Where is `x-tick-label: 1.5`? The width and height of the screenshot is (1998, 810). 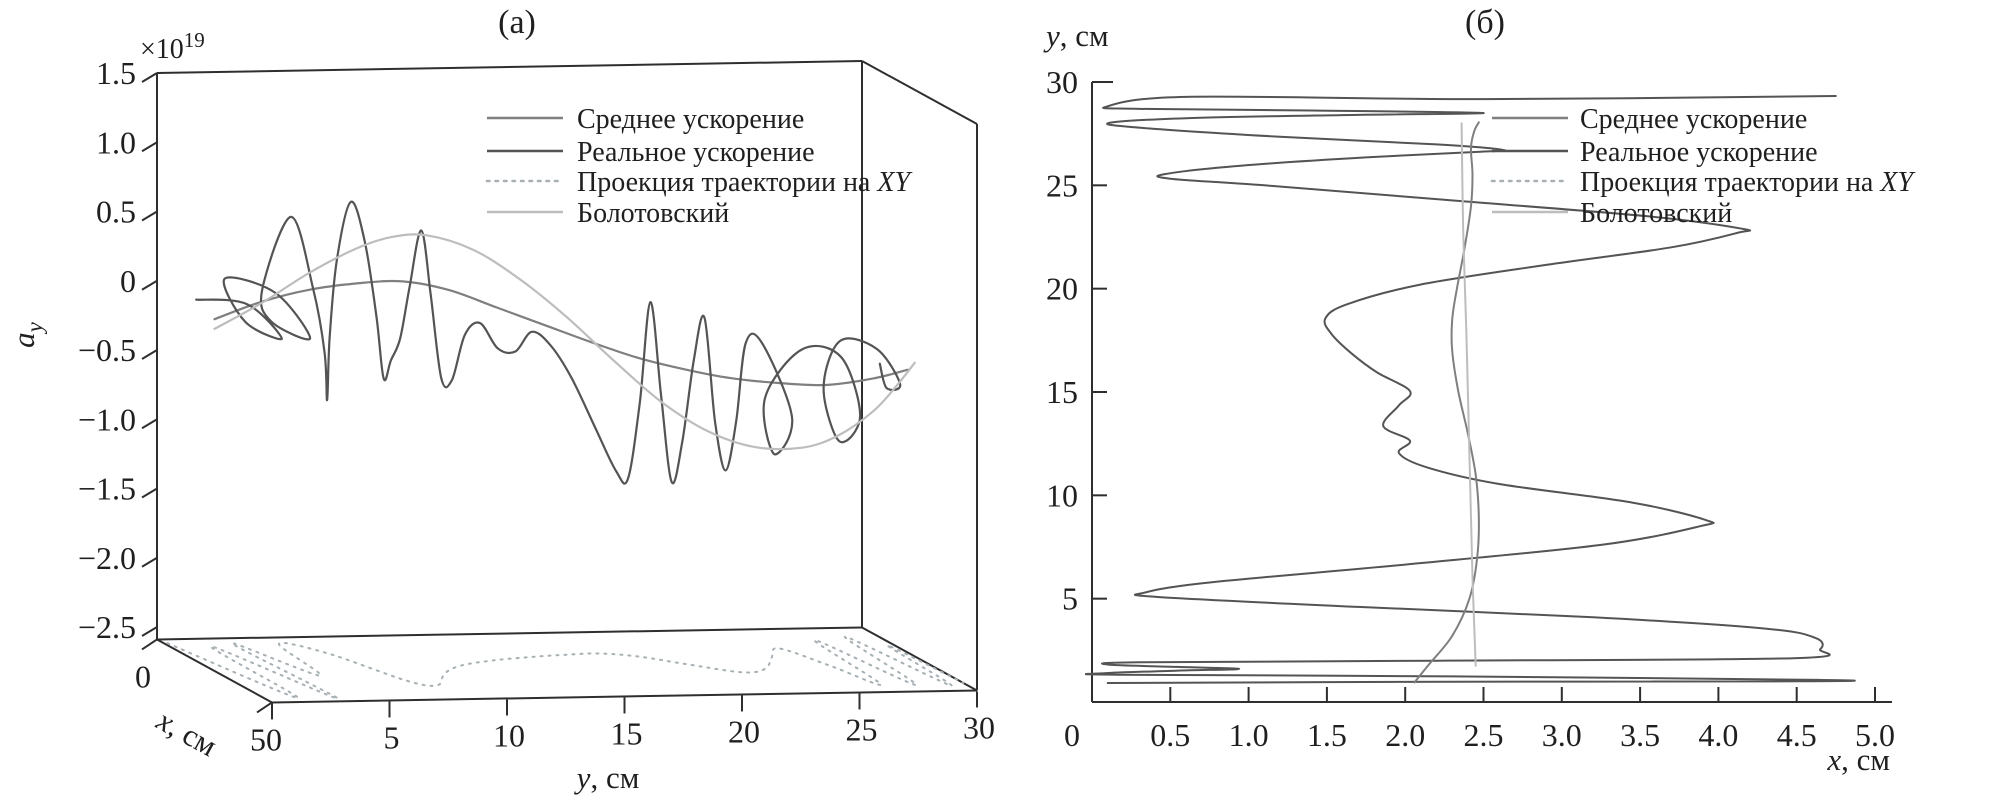 x-tick-label: 1.5 is located at coordinates (1327, 735).